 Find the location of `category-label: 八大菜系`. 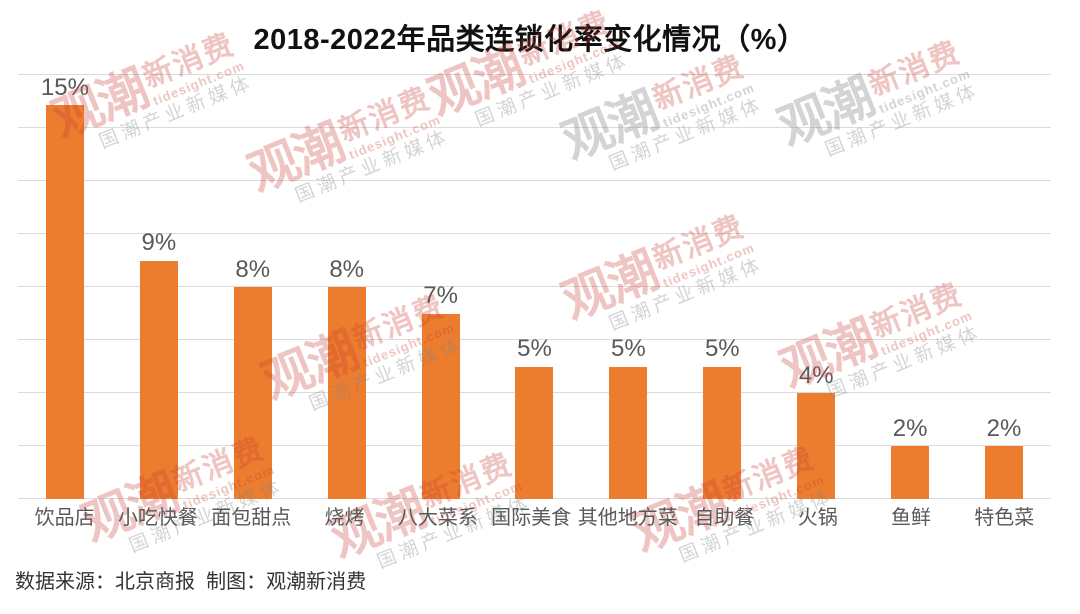

category-label: 八大菜系 is located at coordinates (437, 518).